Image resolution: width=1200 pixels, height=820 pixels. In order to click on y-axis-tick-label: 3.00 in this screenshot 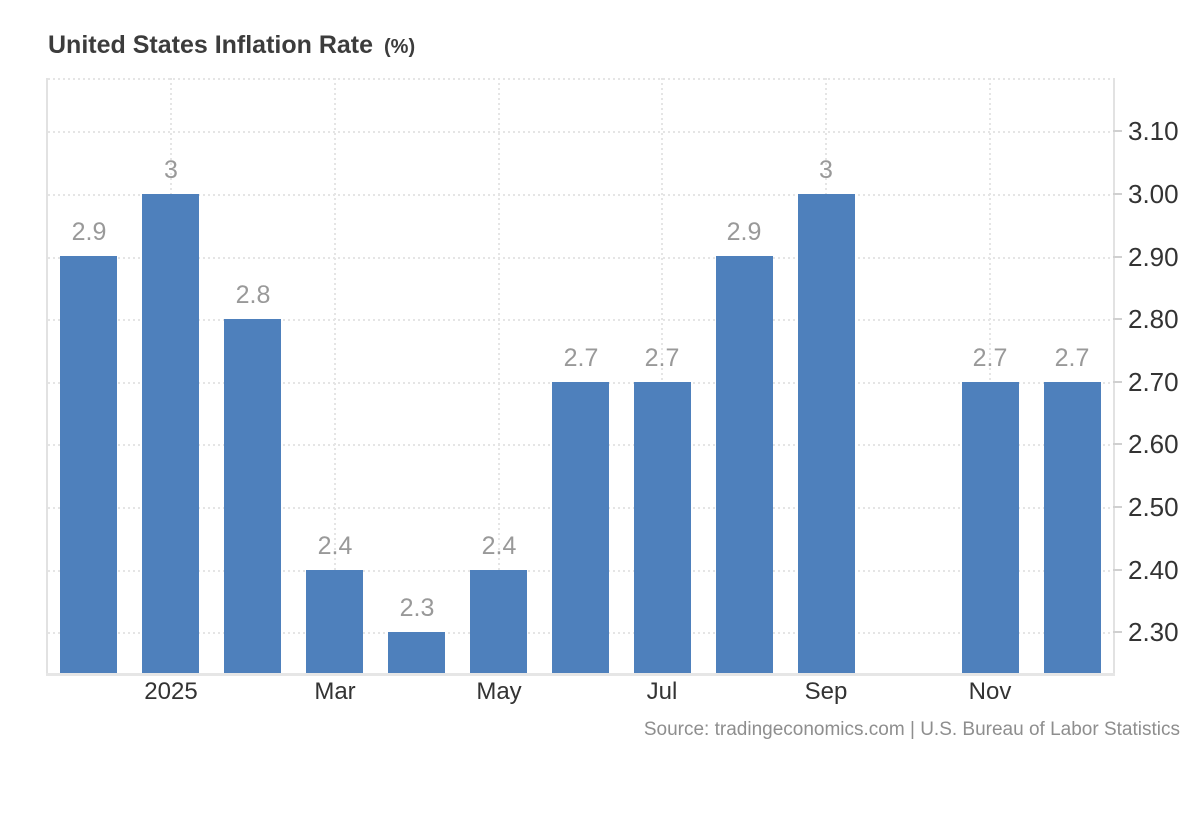, I will do `click(1153, 194)`.